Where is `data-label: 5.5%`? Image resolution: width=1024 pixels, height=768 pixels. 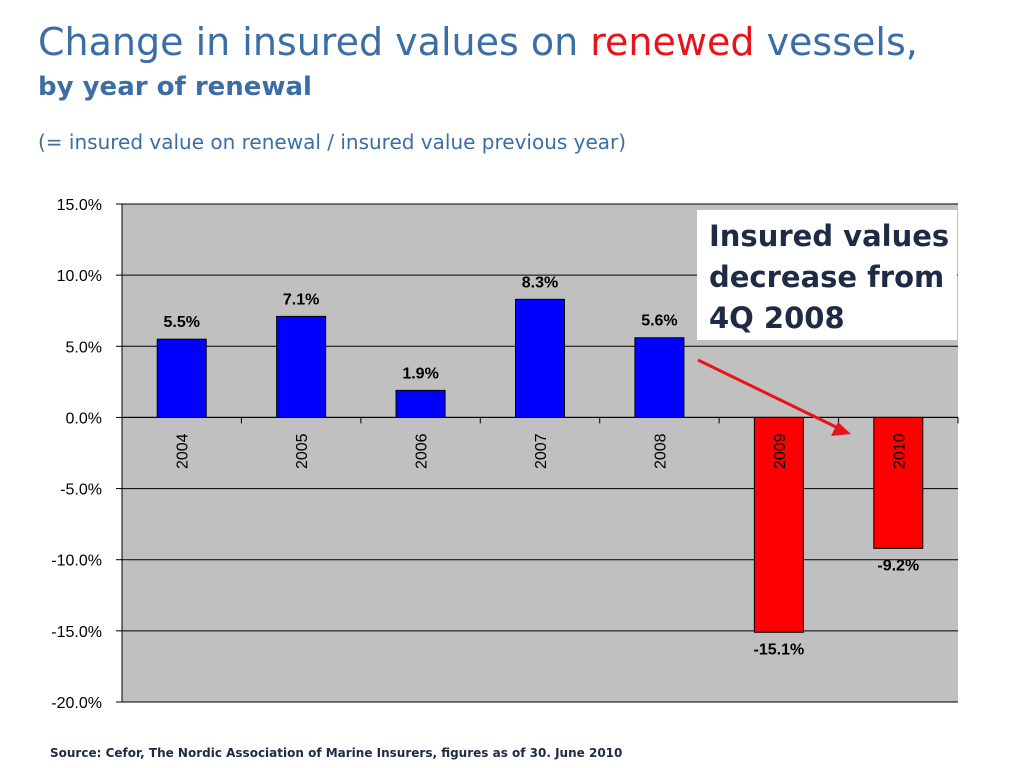
data-label: 5.5% is located at coordinates (181, 322).